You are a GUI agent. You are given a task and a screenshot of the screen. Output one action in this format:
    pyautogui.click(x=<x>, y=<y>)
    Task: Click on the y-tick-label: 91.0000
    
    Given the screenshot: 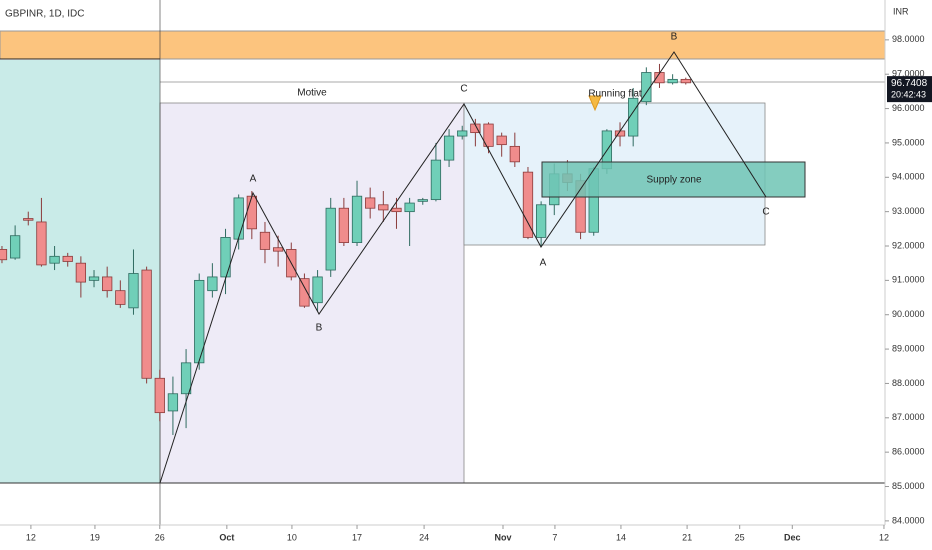 What is the action you would take?
    pyautogui.click(x=908, y=280)
    